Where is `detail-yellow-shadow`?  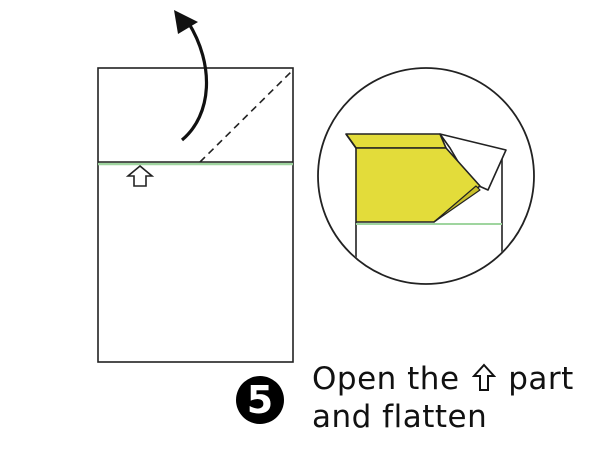
detail-yellow-shadow is located at coordinates (457, 204).